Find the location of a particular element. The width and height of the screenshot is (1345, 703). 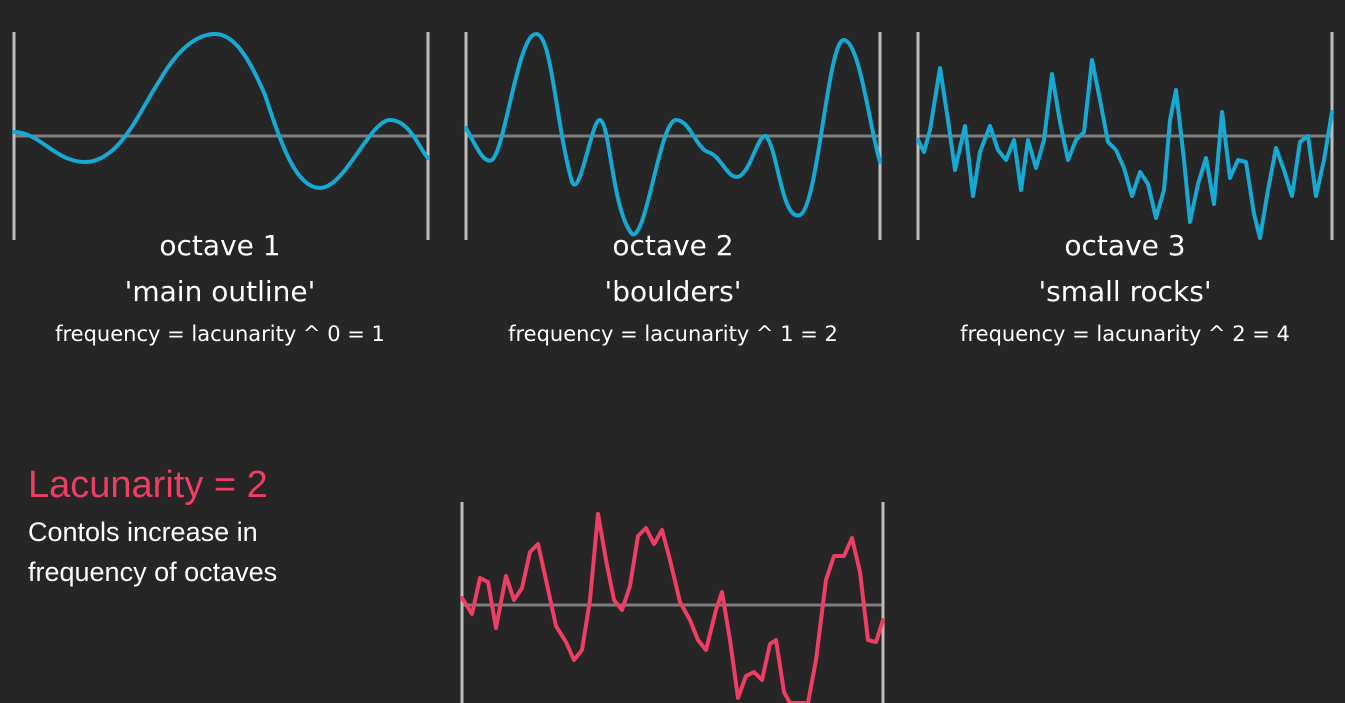

octave-3-formula: frequency = lacunarity ^ 2 = 4 is located at coordinates (1125, 334).